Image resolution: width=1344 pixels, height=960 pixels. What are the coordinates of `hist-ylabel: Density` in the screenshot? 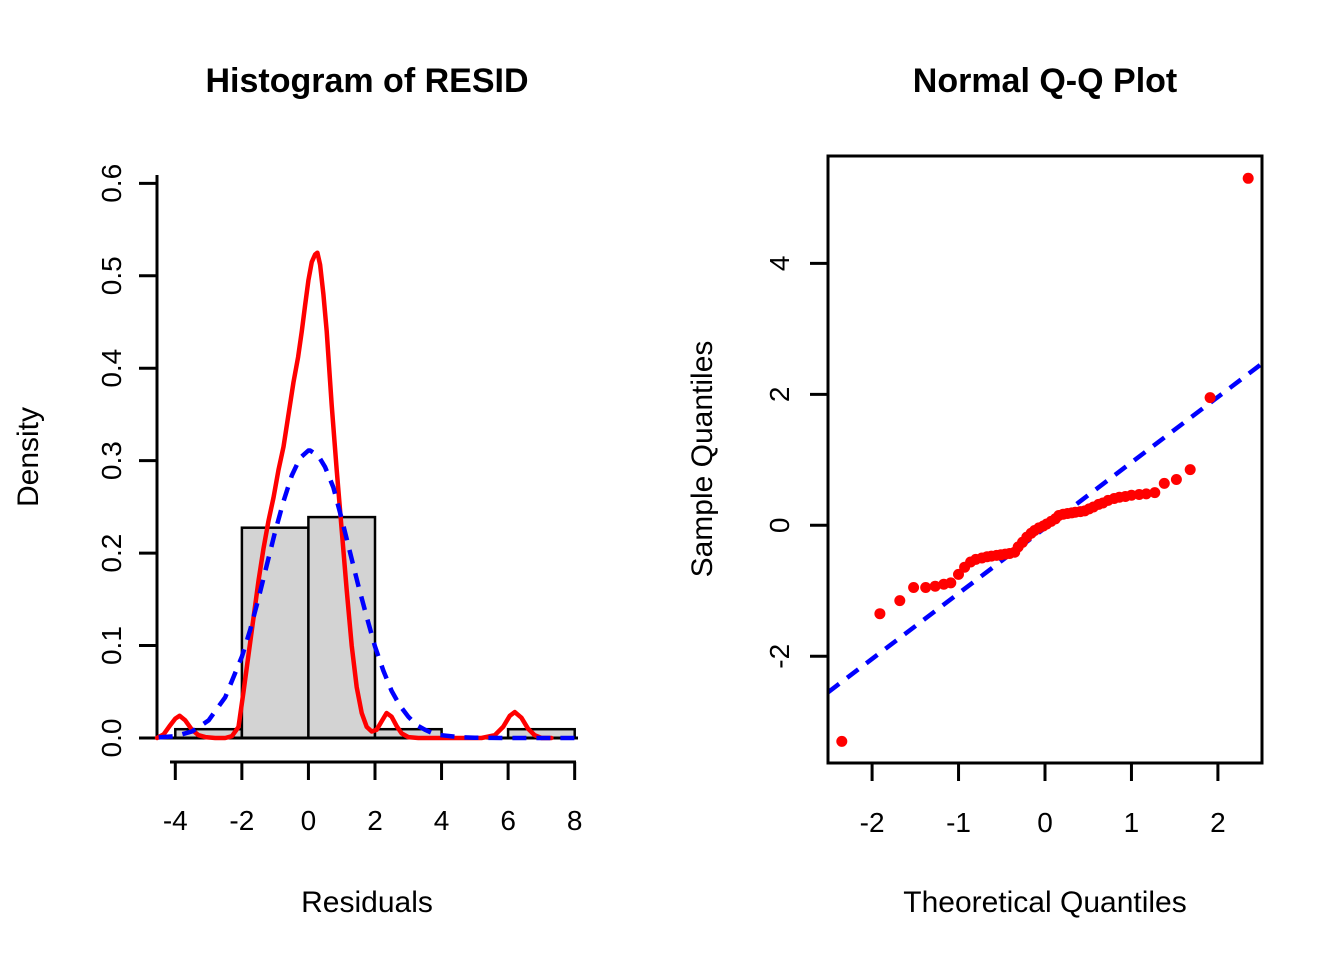 It's located at (28, 457).